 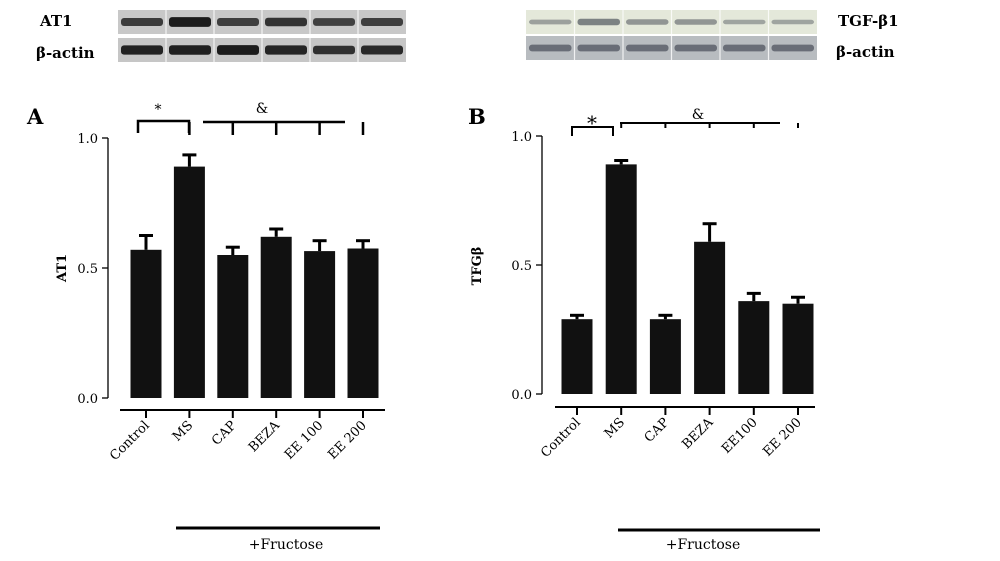 What do you see at coordinates (477, 116) in the screenshot?
I see `panel-b-letter: B` at bounding box center [477, 116].